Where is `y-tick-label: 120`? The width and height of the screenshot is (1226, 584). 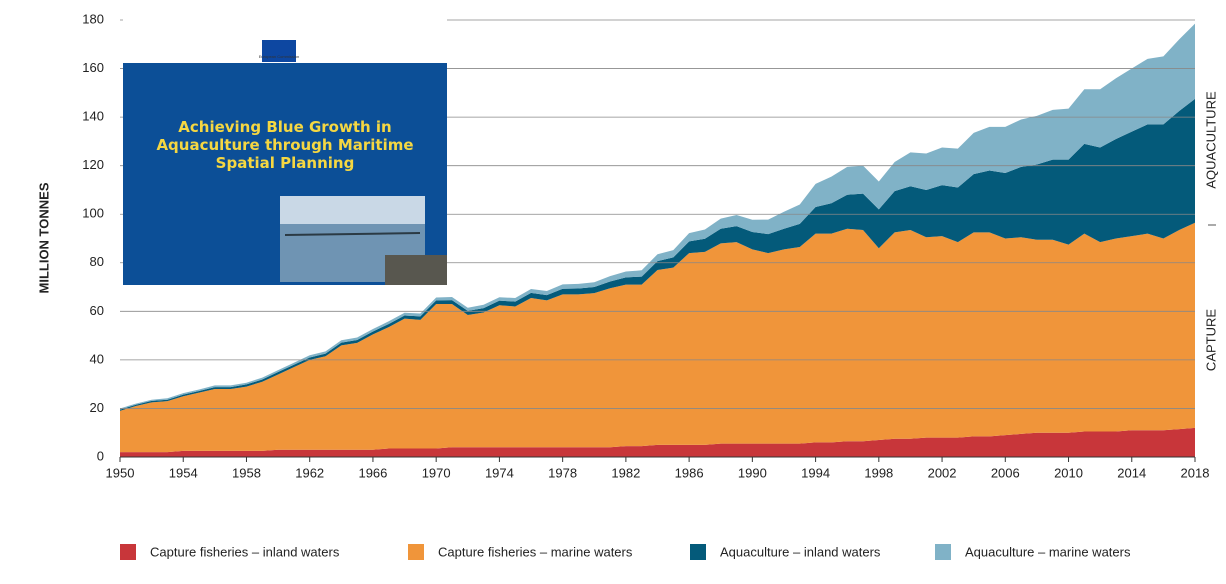
y-tick-label: 120 is located at coordinates (93, 164).